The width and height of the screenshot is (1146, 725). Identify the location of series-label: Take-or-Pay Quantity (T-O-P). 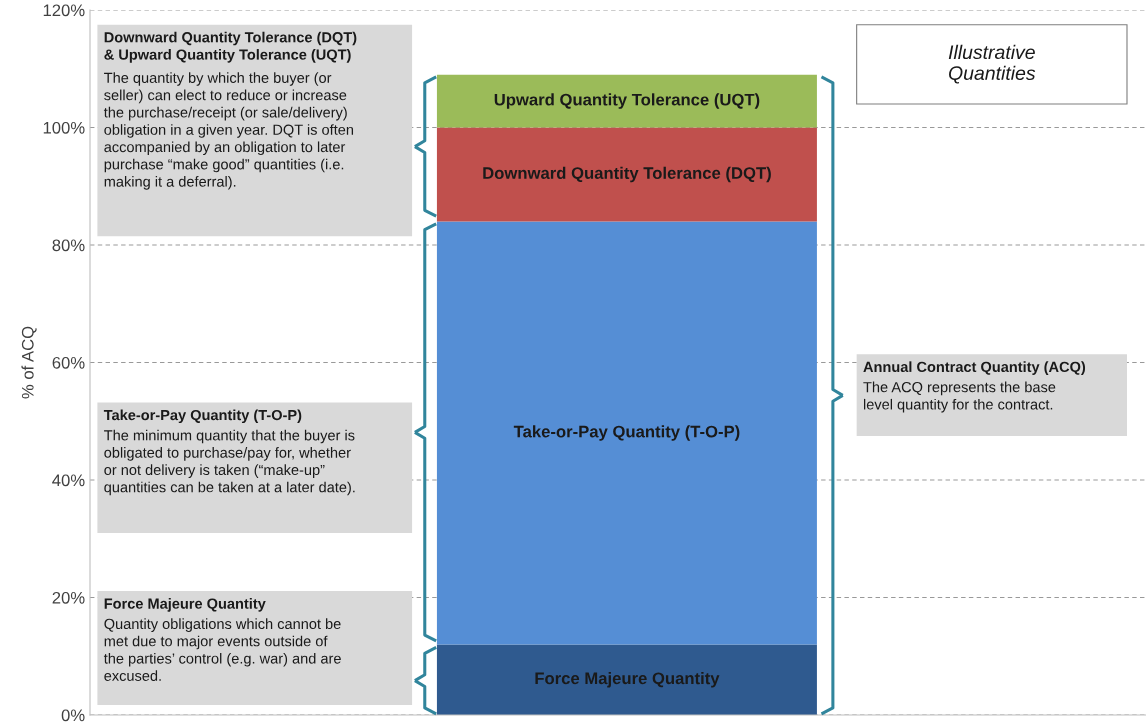
(626, 433).